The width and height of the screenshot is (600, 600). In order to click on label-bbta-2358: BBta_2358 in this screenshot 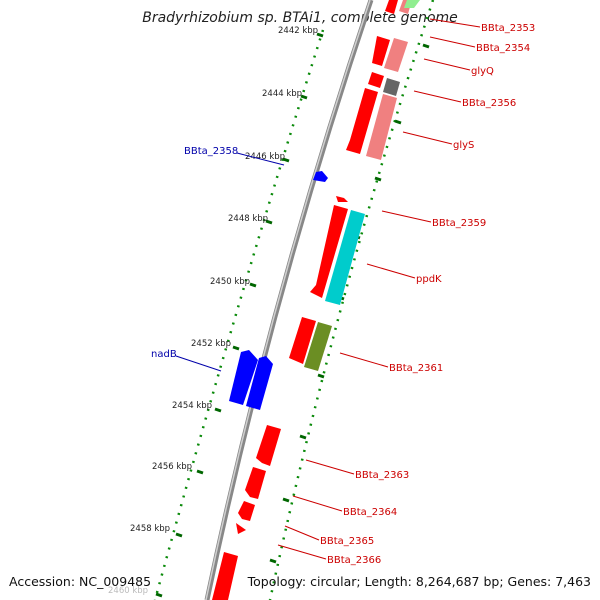, I will do `click(211, 151)`.